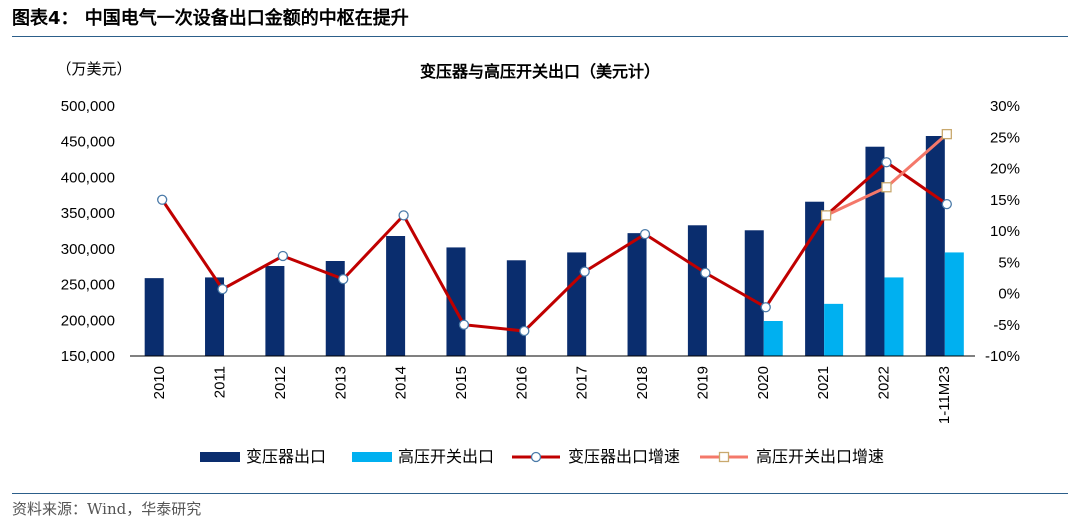  I want to click on chart-title: 变压器与高压开关出口（美元计）, so click(540, 71).